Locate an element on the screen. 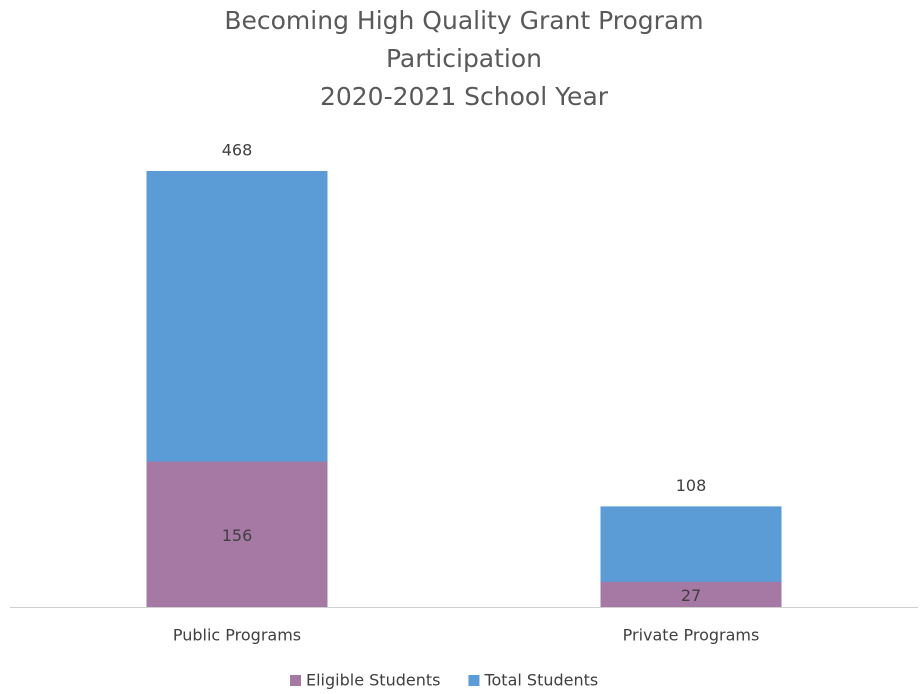 The width and height of the screenshot is (924, 694). data-label: 108 is located at coordinates (691, 485).